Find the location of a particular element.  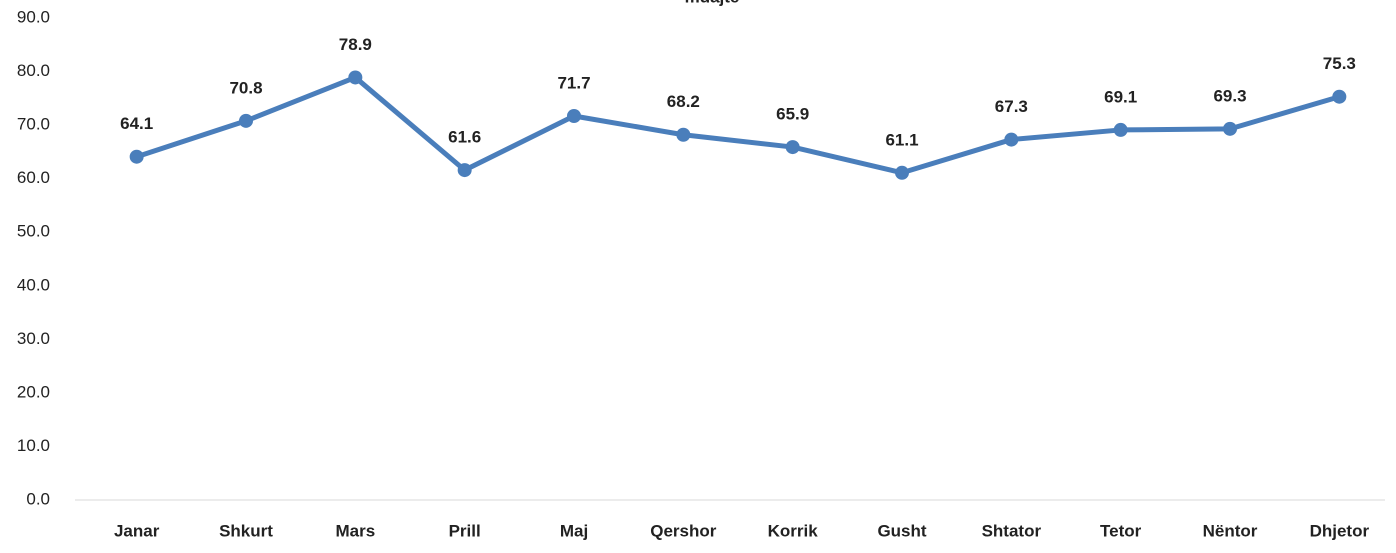

data-label: 69.3 is located at coordinates (1229, 95).